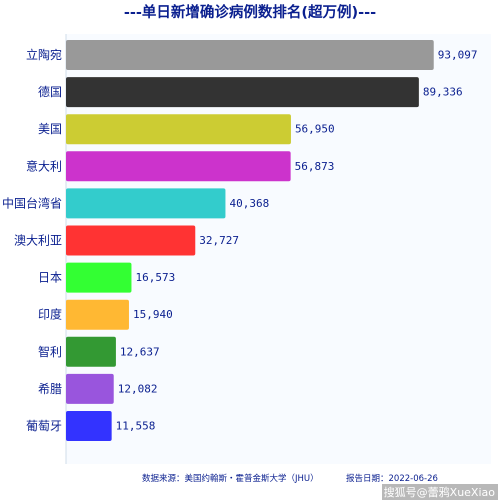  Describe the element at coordinates (458, 55) in the screenshot. I see `value-label: 93,097` at that location.